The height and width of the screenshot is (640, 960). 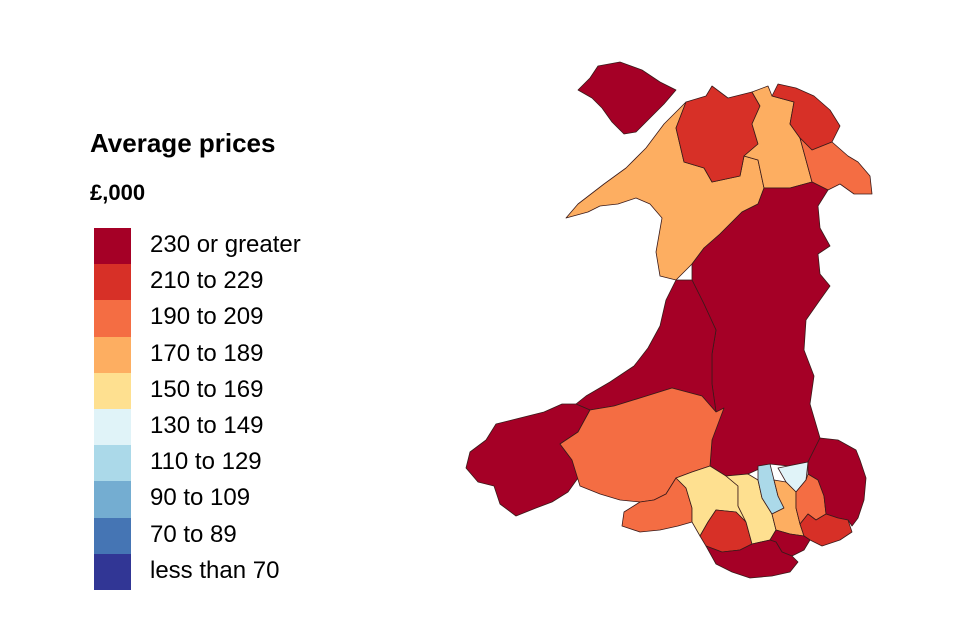 I want to click on legend-label: 170 to 189, so click(x=207, y=353).